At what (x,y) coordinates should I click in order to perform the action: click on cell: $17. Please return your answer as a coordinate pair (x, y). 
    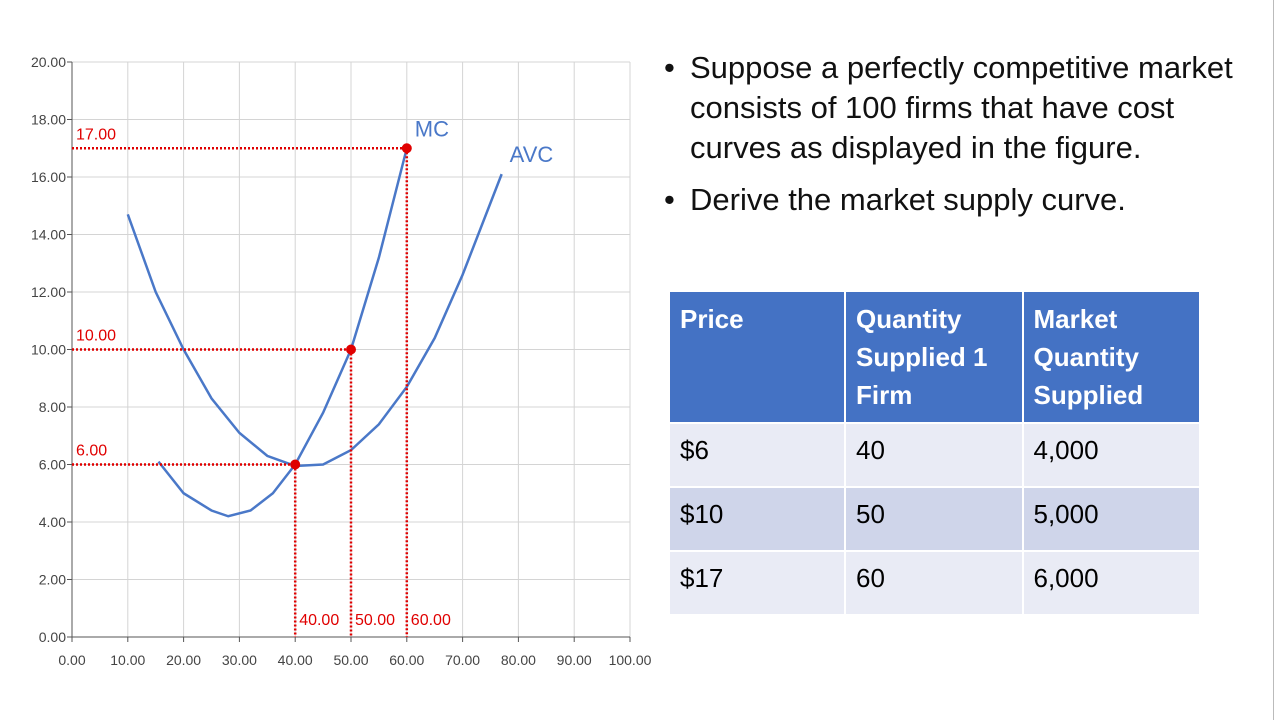
    Looking at the image, I should click on (758, 582).